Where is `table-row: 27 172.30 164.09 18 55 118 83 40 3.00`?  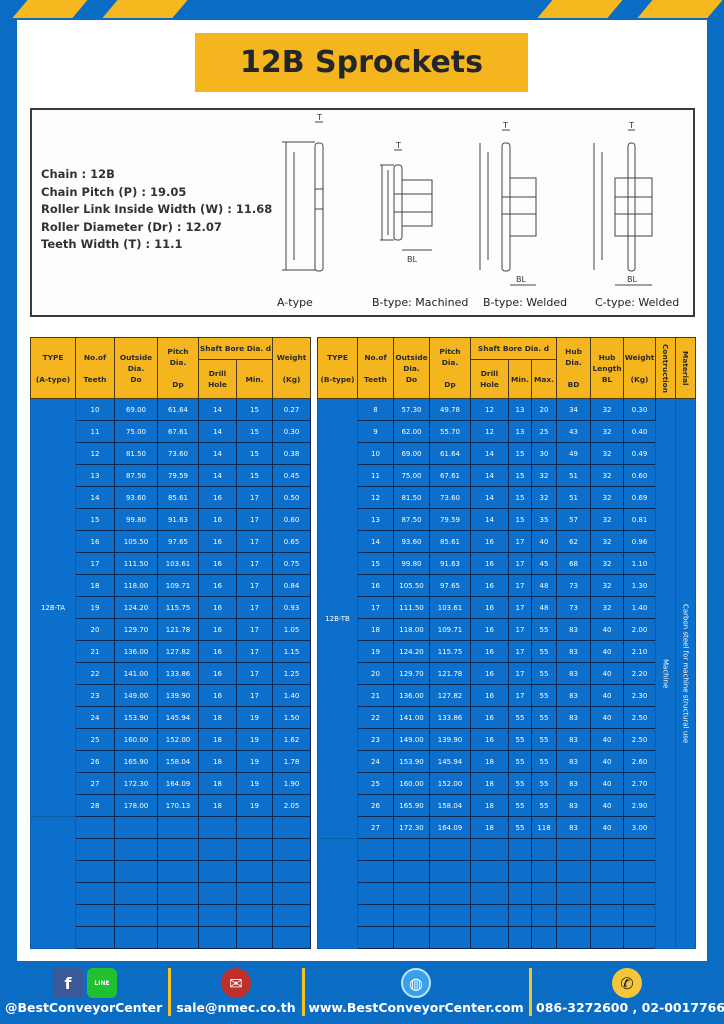
table-row: 27 172.30 164.09 18 55 118 83 40 3.00 is located at coordinates (507, 827).